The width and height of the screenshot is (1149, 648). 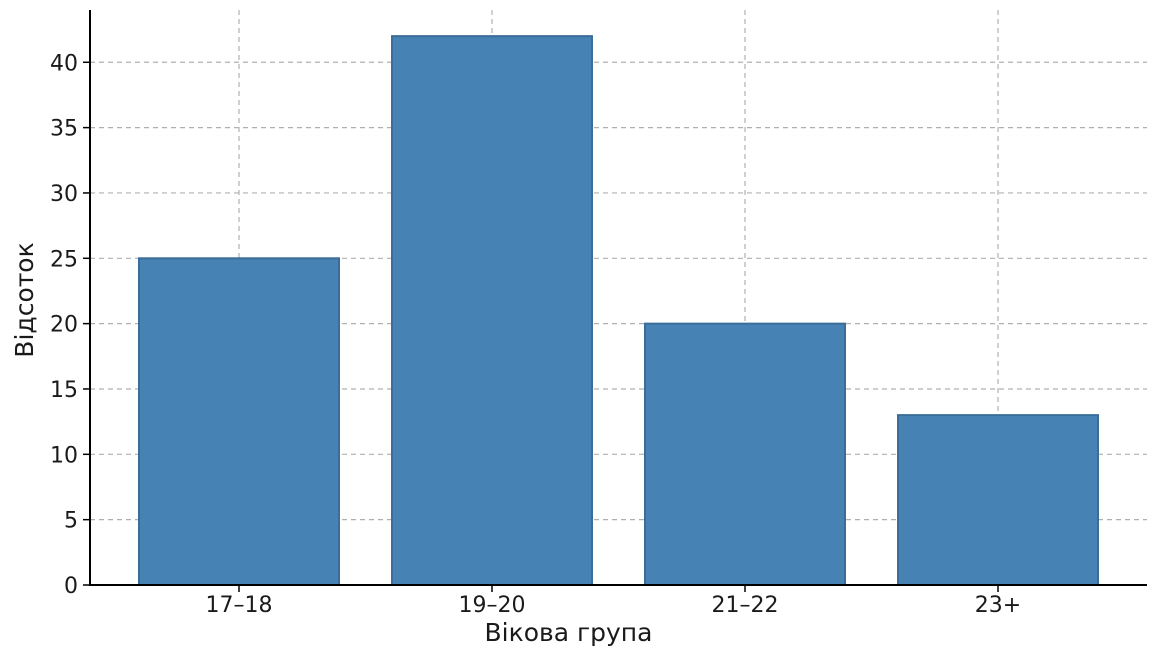 What do you see at coordinates (492, 605) in the screenshot?
I see `x-tick-label: 19–20` at bounding box center [492, 605].